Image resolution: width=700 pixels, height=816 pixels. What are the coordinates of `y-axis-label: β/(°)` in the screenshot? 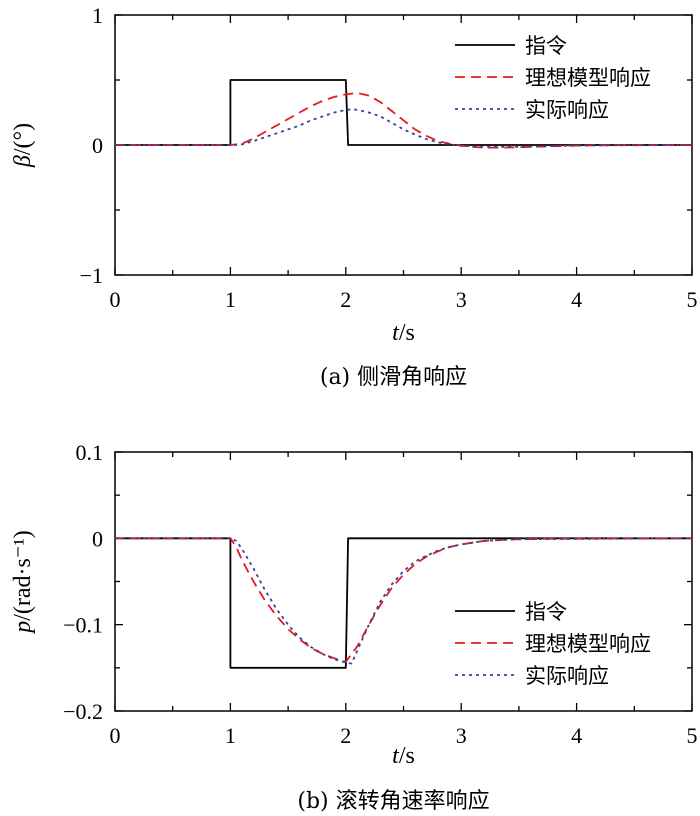 It's located at (23, 145).